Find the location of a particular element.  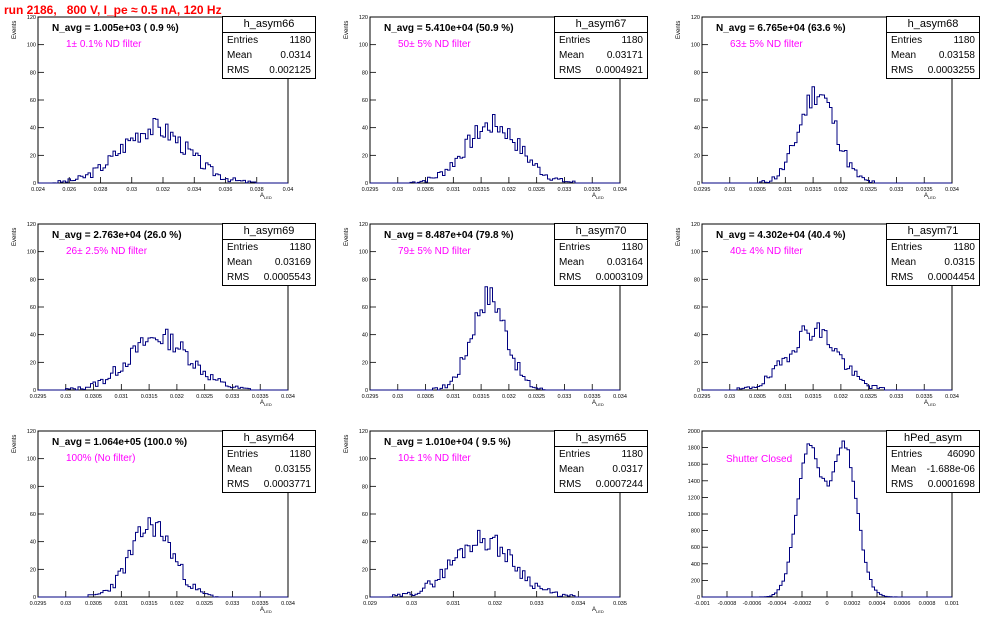

histogram-name: h_asym70 is located at coordinates (601, 232).